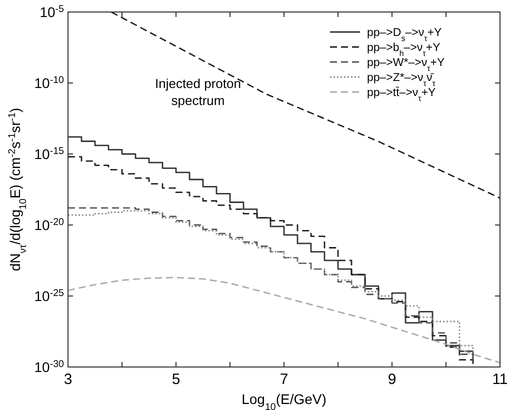  What do you see at coordinates (406, 64) in the screenshot?
I see `legend-label: pp–>W*–>ν$_{τ}$+Y` at bounding box center [406, 64].